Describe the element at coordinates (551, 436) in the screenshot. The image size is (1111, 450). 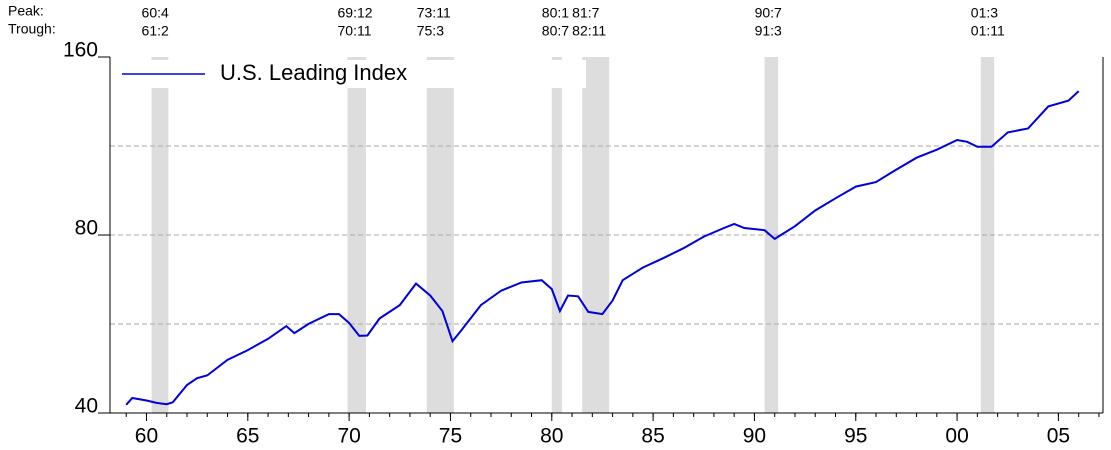
I see `x-tick-label: 80` at that location.